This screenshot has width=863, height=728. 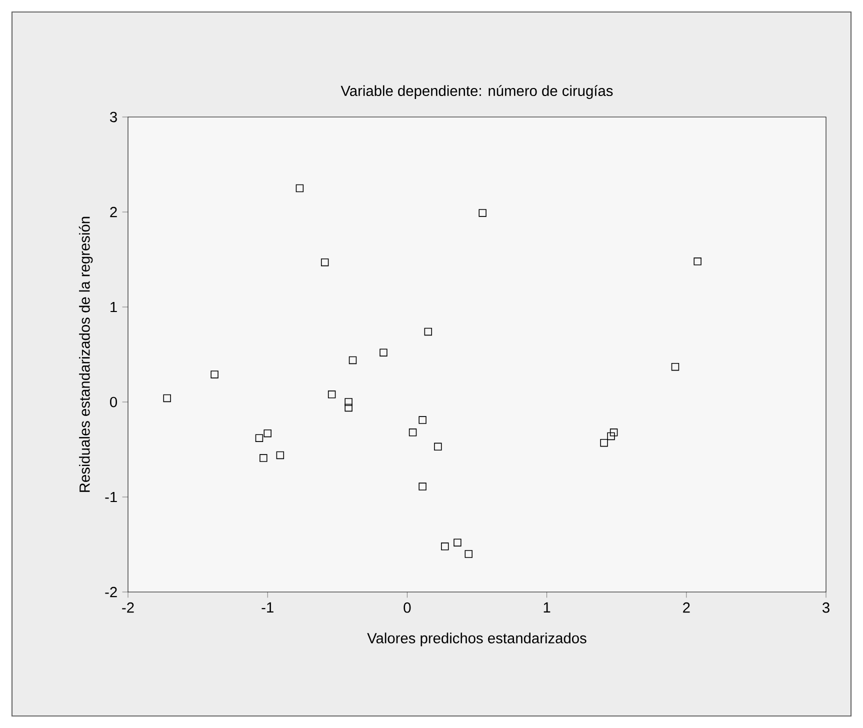 What do you see at coordinates (826, 607) in the screenshot?
I see `x-tick-label: 3` at bounding box center [826, 607].